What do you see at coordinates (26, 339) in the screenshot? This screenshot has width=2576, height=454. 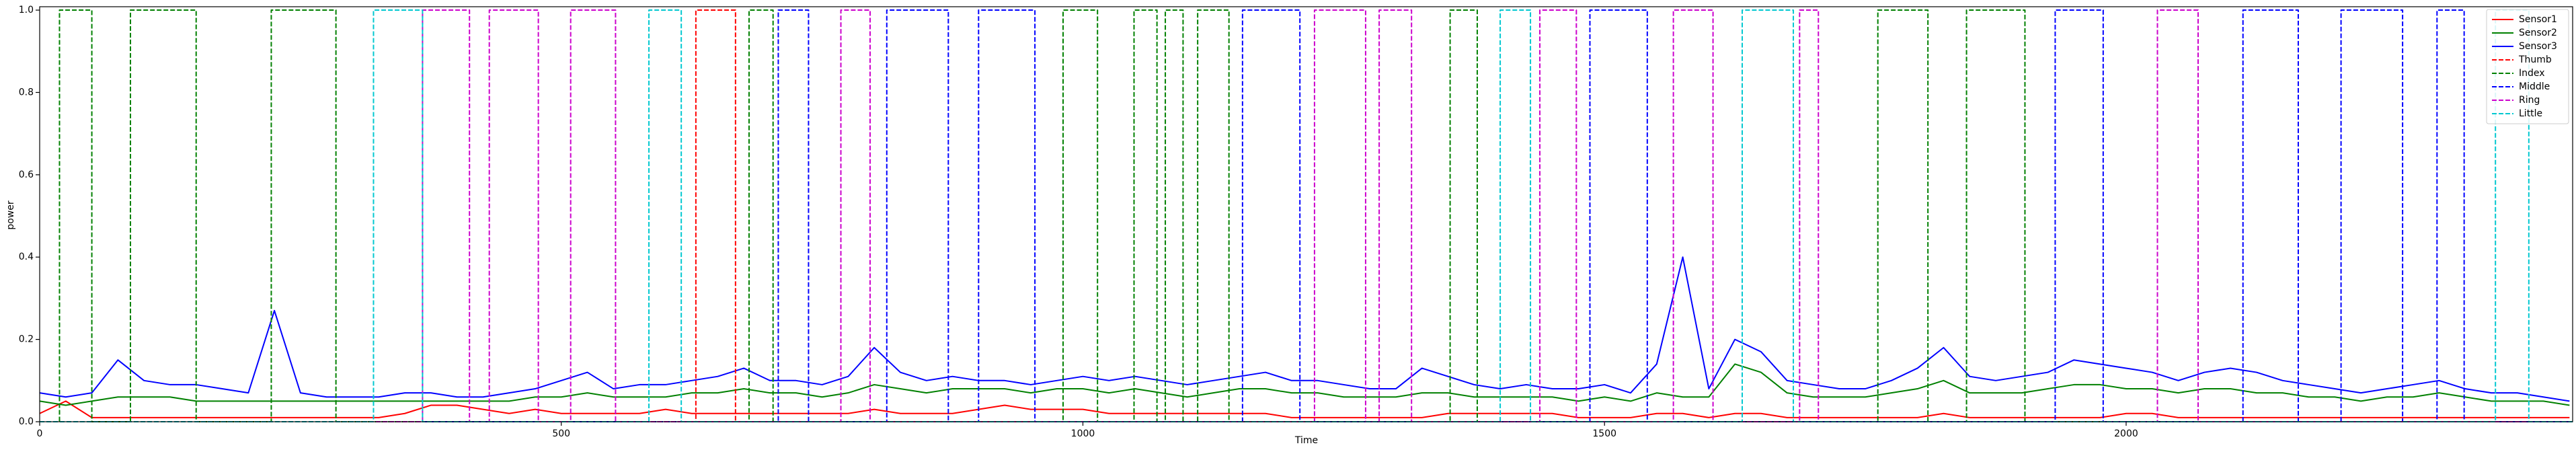 I see `y-tick-label: 0.2` at bounding box center [26, 339].